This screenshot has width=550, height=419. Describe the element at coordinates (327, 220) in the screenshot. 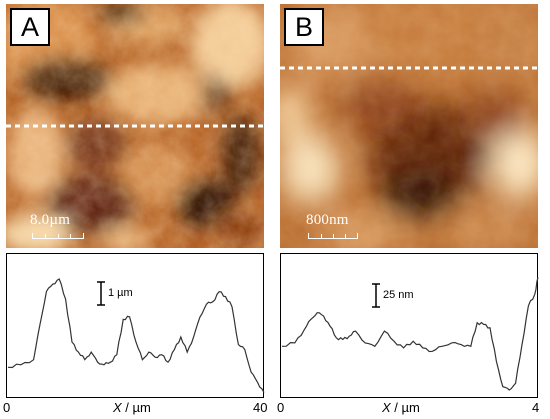

I see `scale-bar-label-b: 800nm` at that location.